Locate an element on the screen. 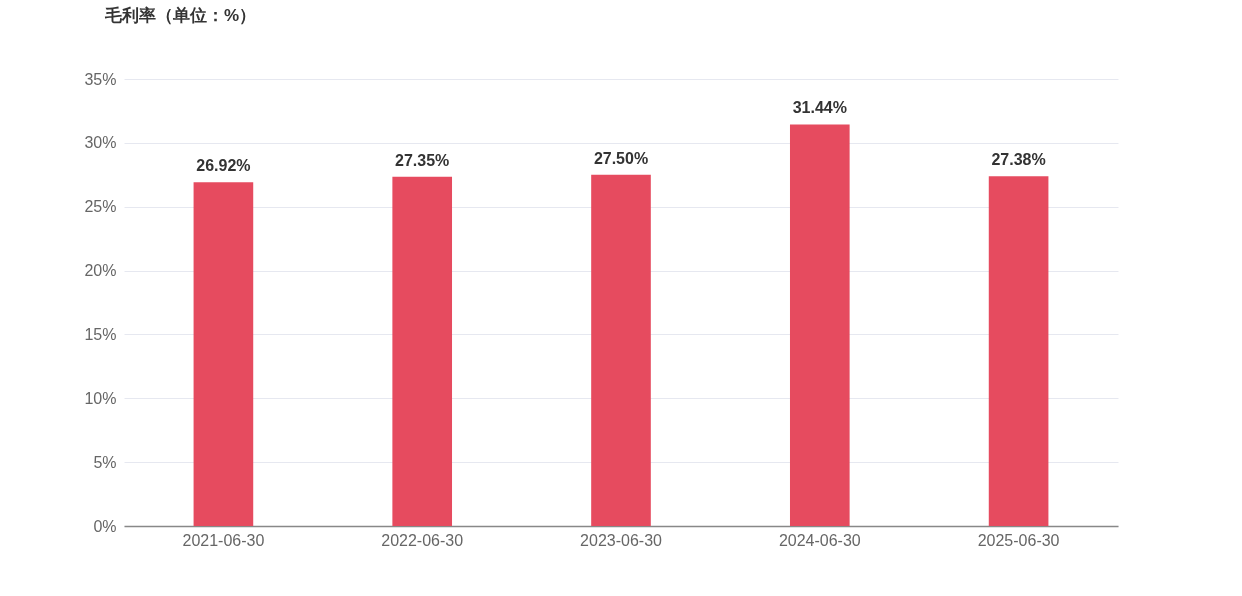 The height and width of the screenshot is (596, 1242). data-label: 26.92% is located at coordinates (223, 166).